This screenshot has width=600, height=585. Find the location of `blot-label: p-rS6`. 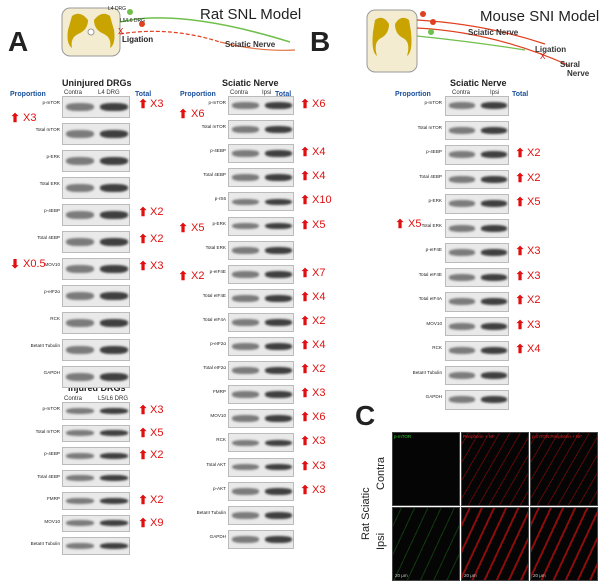

blot-label: p-rS6 is located at coordinates (220, 199).